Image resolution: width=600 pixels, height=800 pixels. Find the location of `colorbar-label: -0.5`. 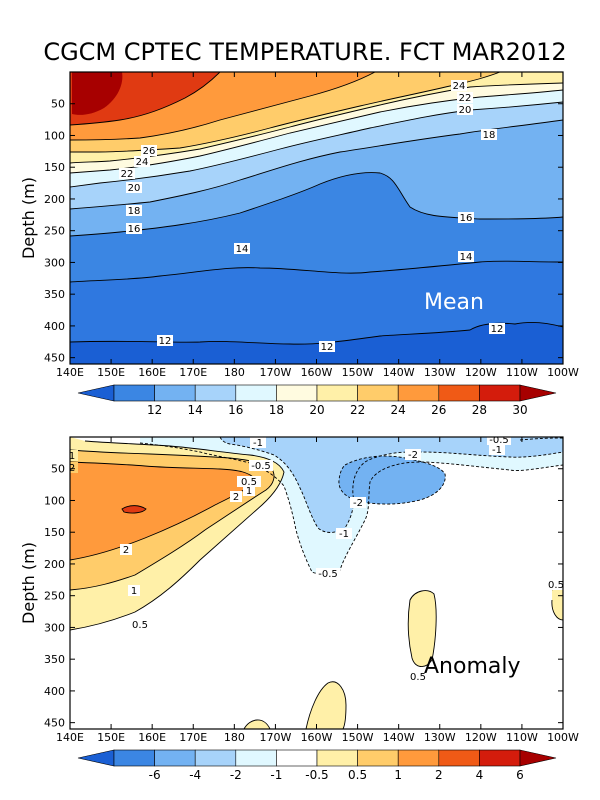

colorbar-label: -0.5 is located at coordinates (316, 775).